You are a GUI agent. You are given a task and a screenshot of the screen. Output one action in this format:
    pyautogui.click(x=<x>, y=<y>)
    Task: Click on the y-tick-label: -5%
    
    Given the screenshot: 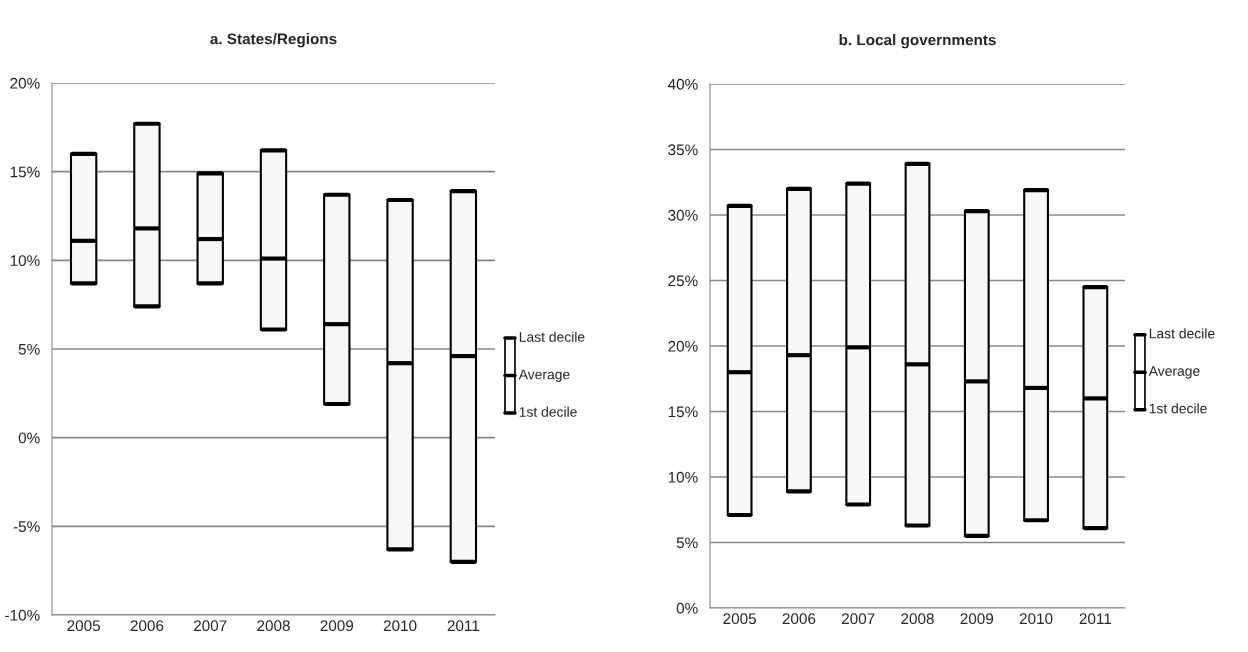 What is the action you would take?
    pyautogui.click(x=26, y=527)
    